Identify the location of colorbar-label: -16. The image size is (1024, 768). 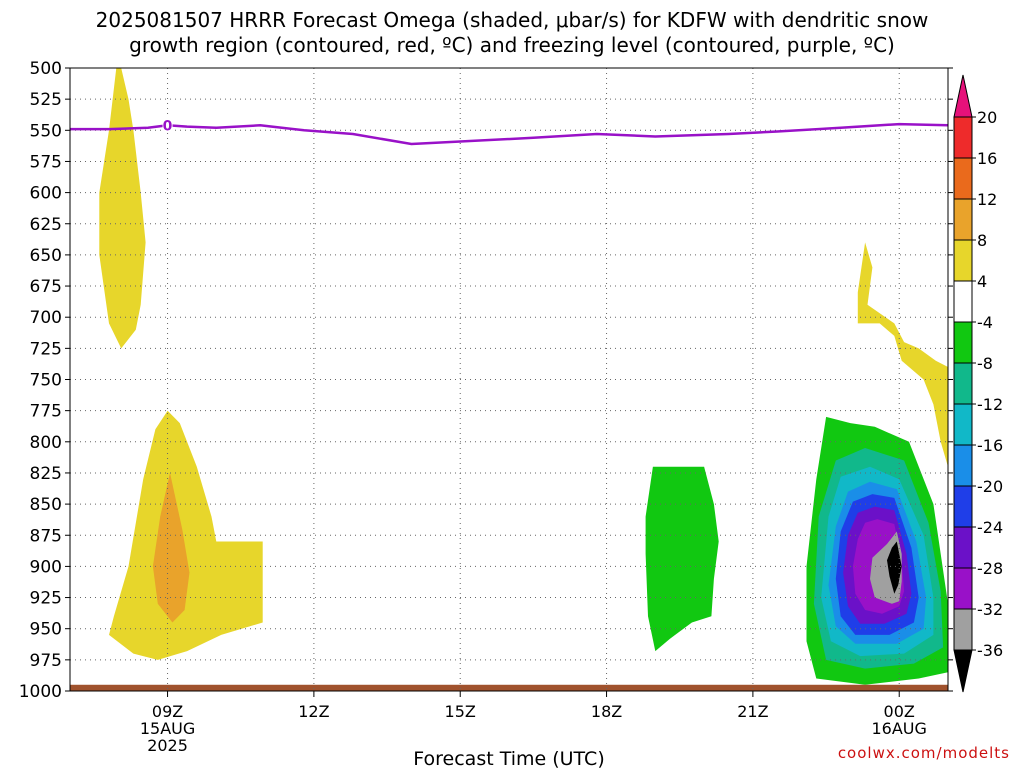
(990, 445).